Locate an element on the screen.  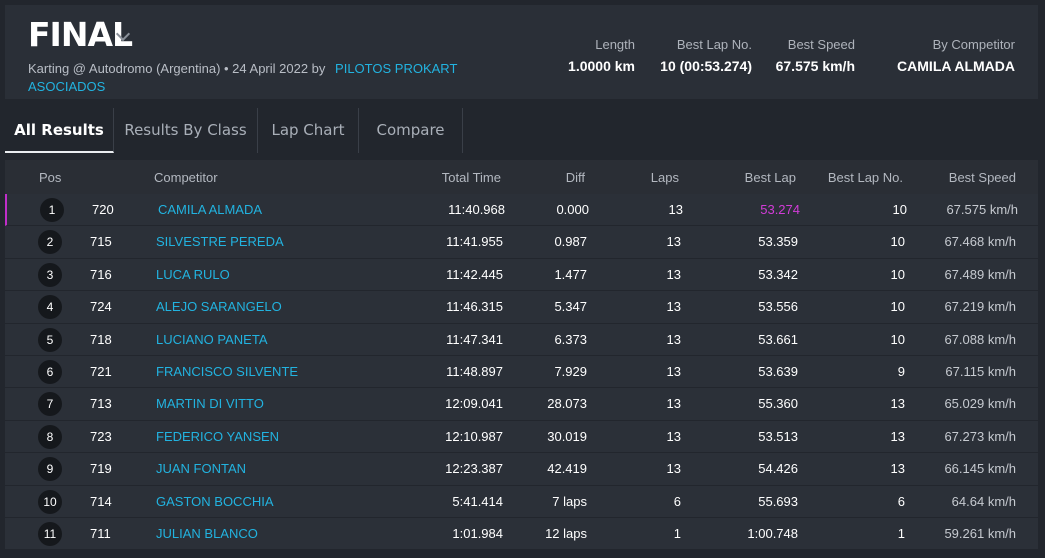
position-badge: 3 is located at coordinates (50, 274).